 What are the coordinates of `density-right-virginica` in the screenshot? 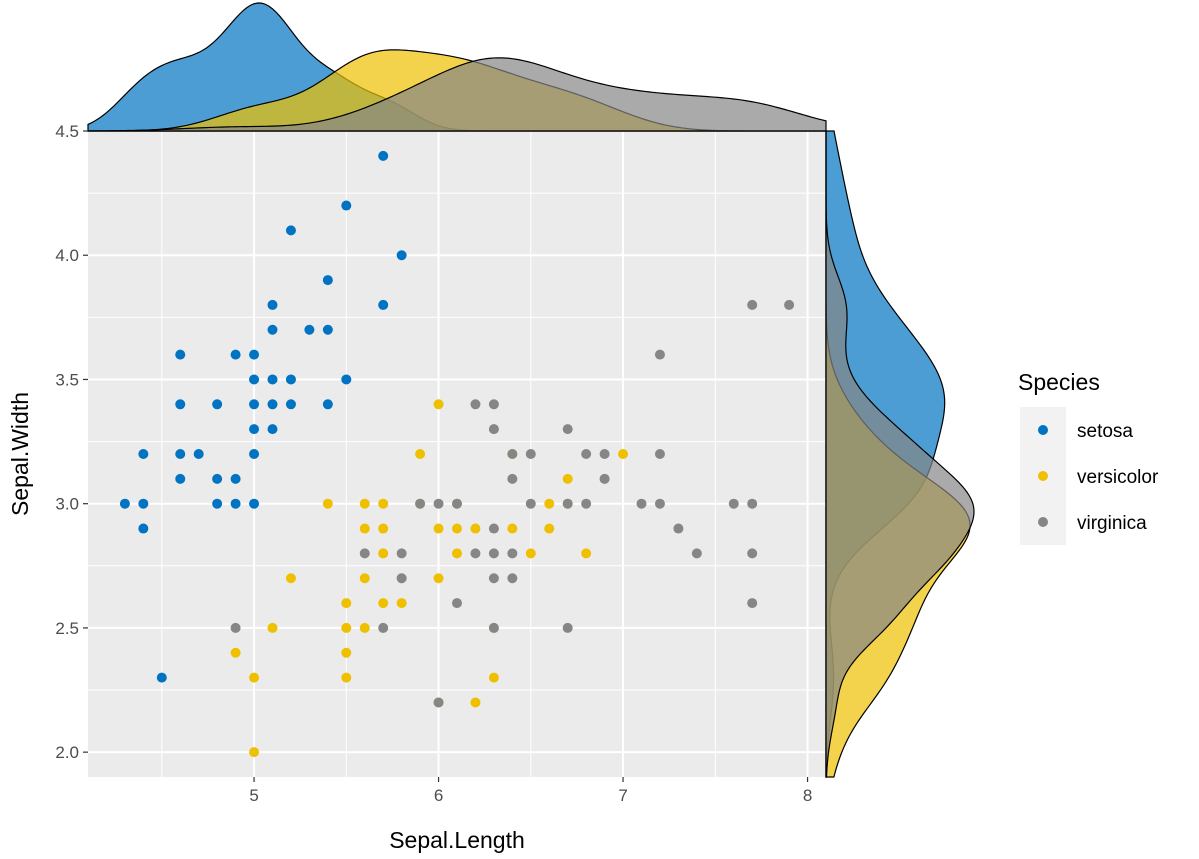 It's located at (900, 454).